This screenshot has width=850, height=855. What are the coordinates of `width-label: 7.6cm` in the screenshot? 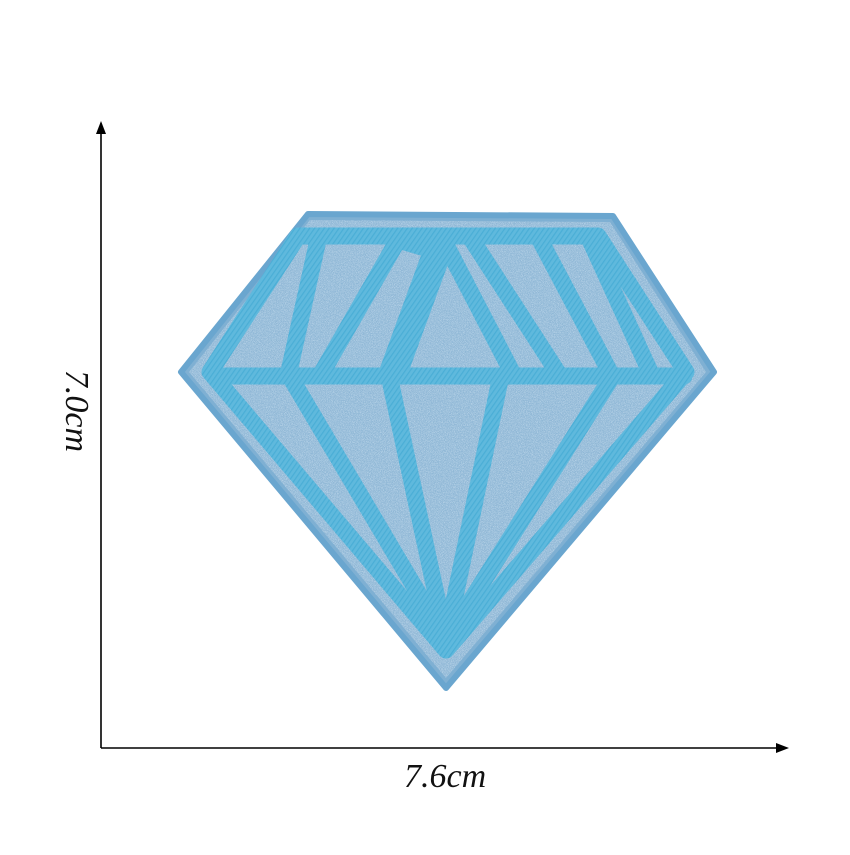 It's located at (445, 776).